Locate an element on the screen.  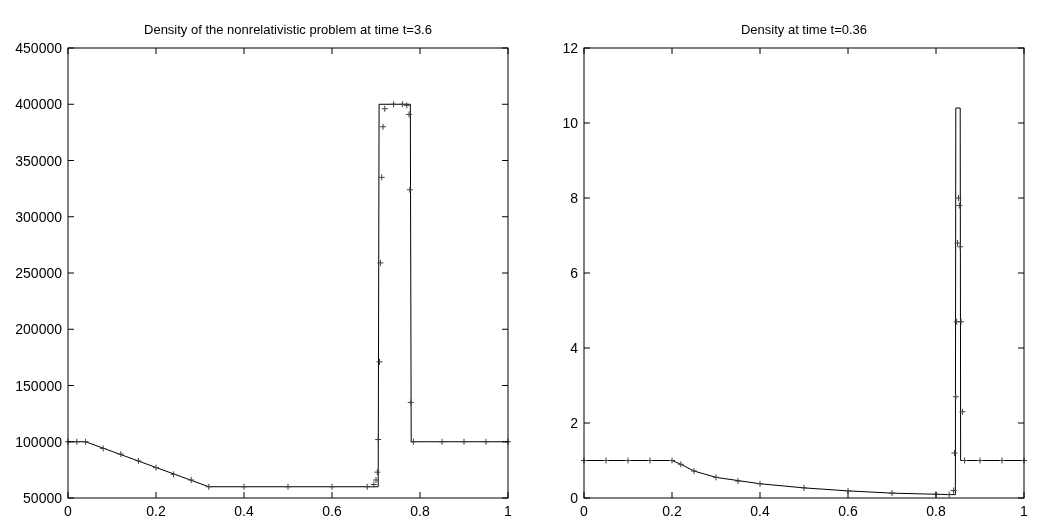
y-tick-label: 6 is located at coordinates (573, 273).